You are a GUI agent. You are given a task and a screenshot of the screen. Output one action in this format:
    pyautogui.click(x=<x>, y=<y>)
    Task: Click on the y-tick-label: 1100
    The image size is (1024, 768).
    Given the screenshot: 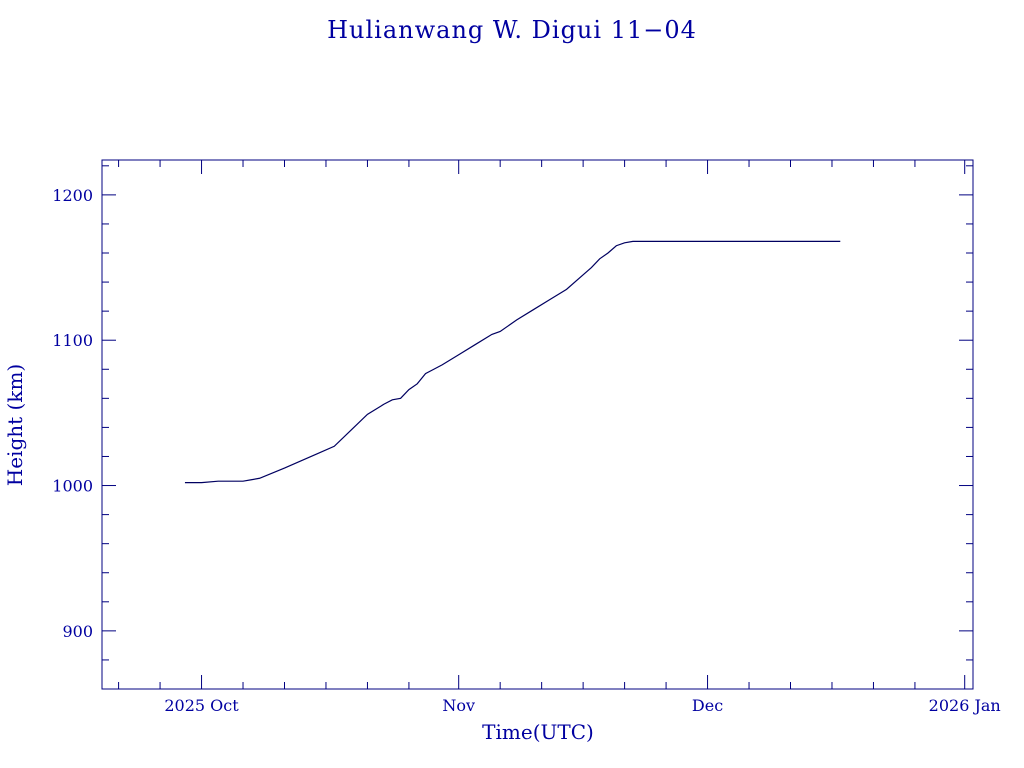 What is the action you would take?
    pyautogui.click(x=72, y=340)
    